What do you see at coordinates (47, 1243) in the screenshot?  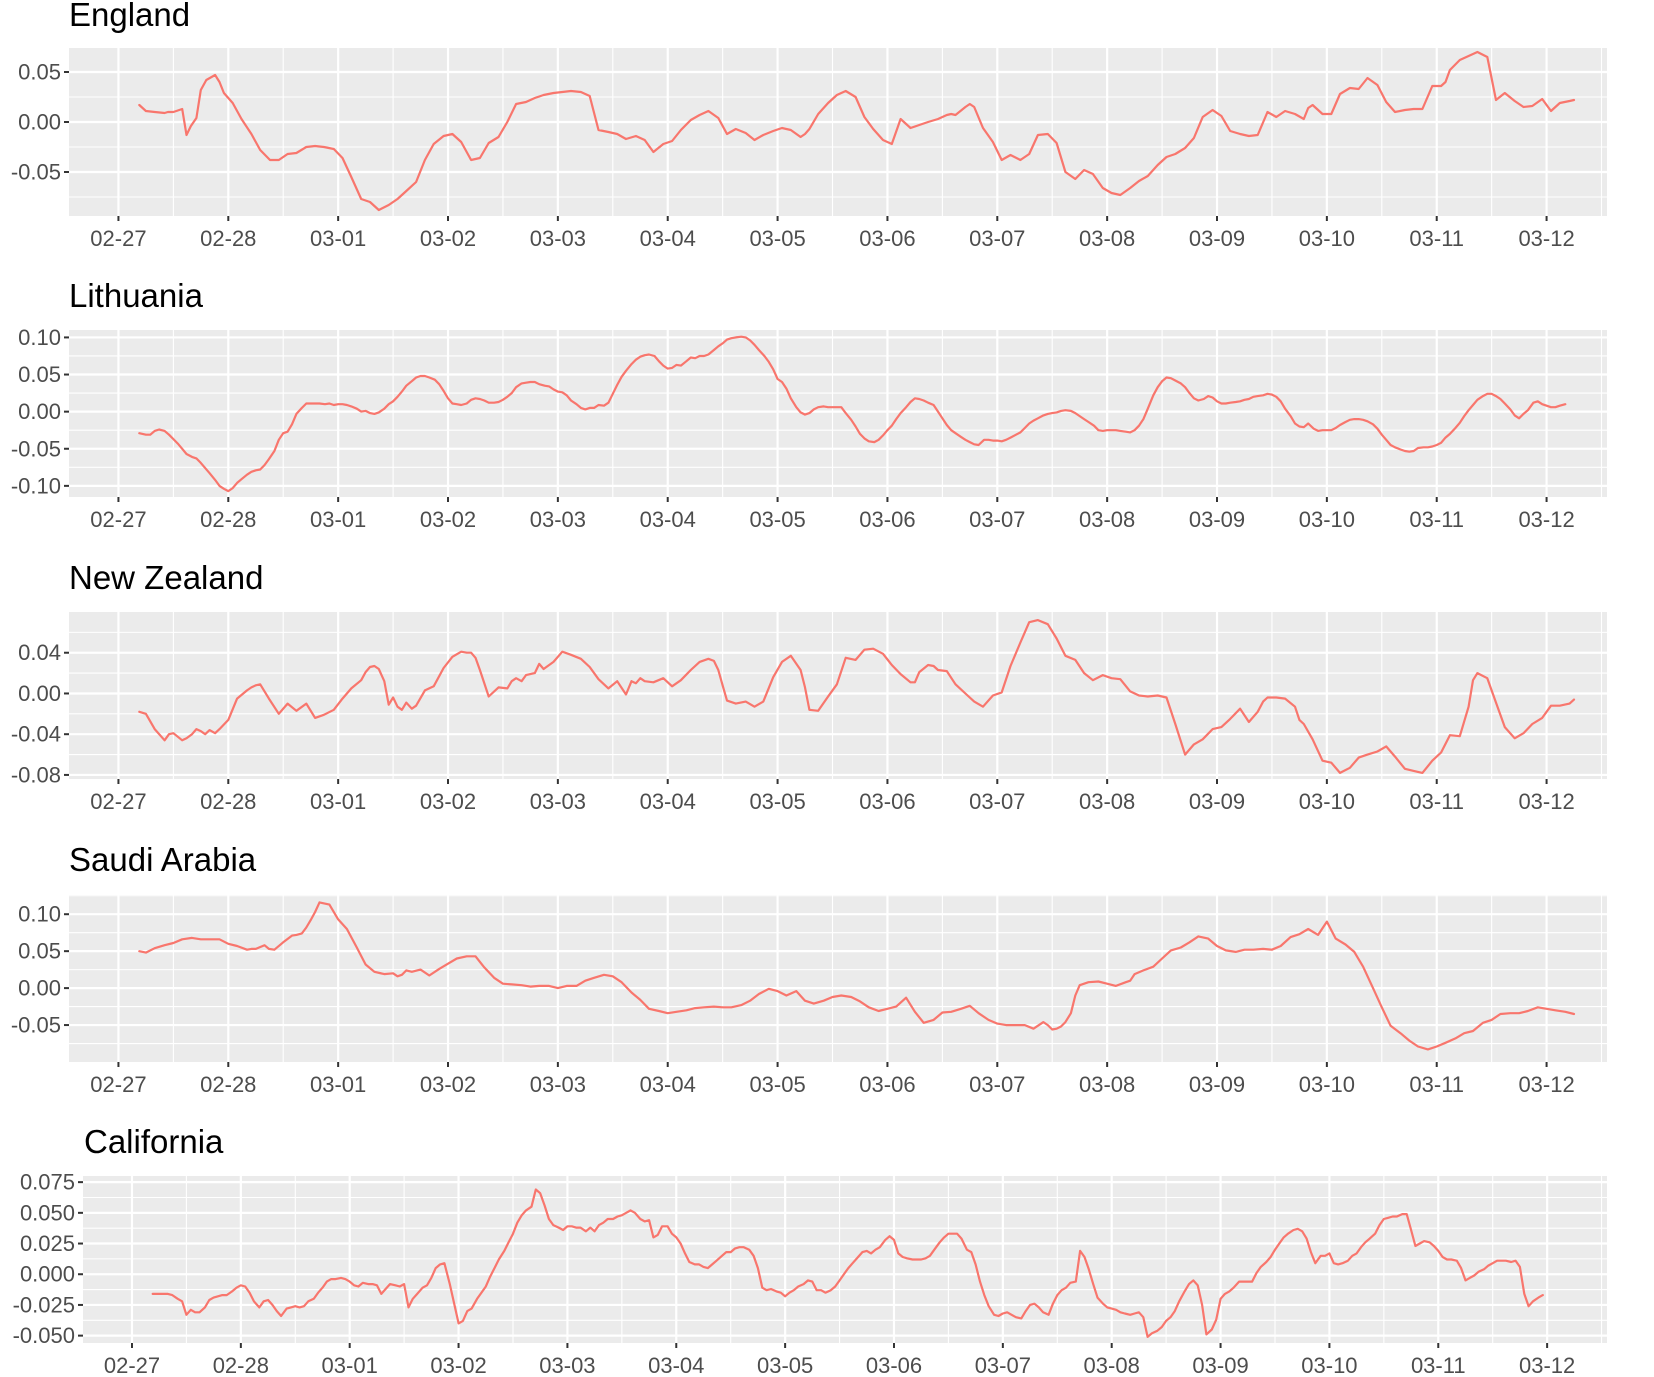 I see `y-tick-label: 0.025` at bounding box center [47, 1243].